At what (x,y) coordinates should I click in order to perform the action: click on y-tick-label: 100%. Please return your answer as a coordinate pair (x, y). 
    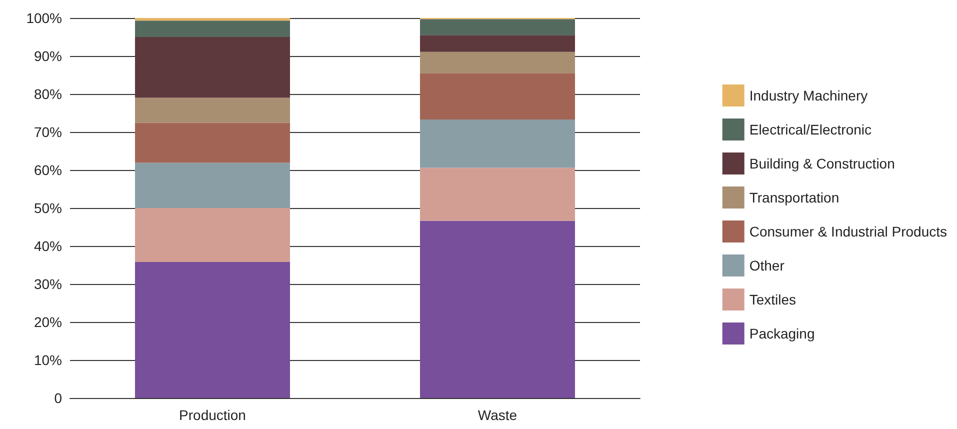
    Looking at the image, I should click on (44, 18).